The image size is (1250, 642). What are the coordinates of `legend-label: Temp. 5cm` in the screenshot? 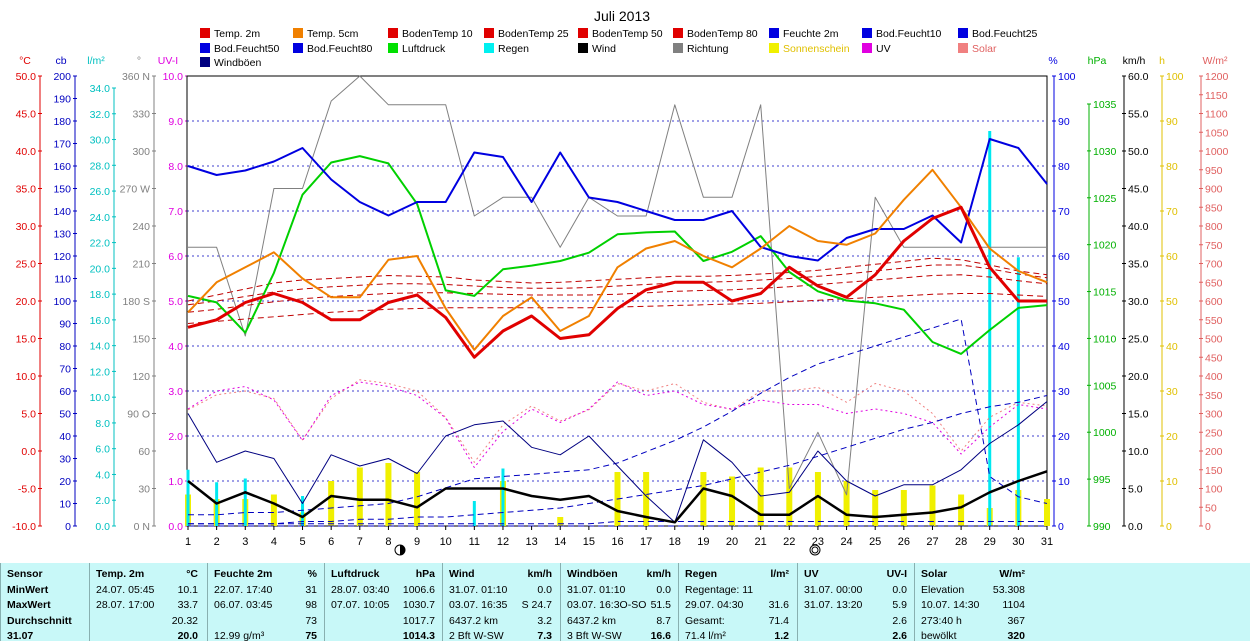 It's located at (333, 34).